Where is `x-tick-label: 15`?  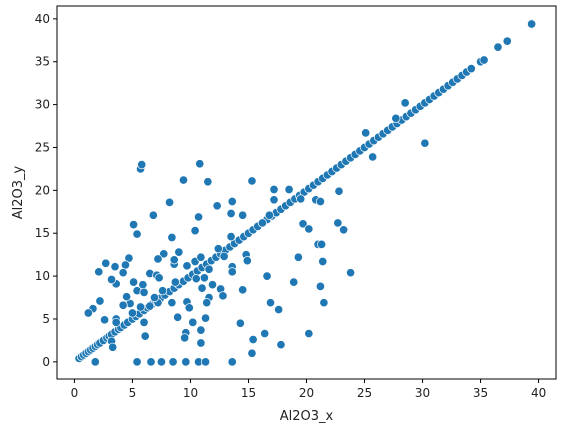 x-tick-label: 15 is located at coordinates (248, 393).